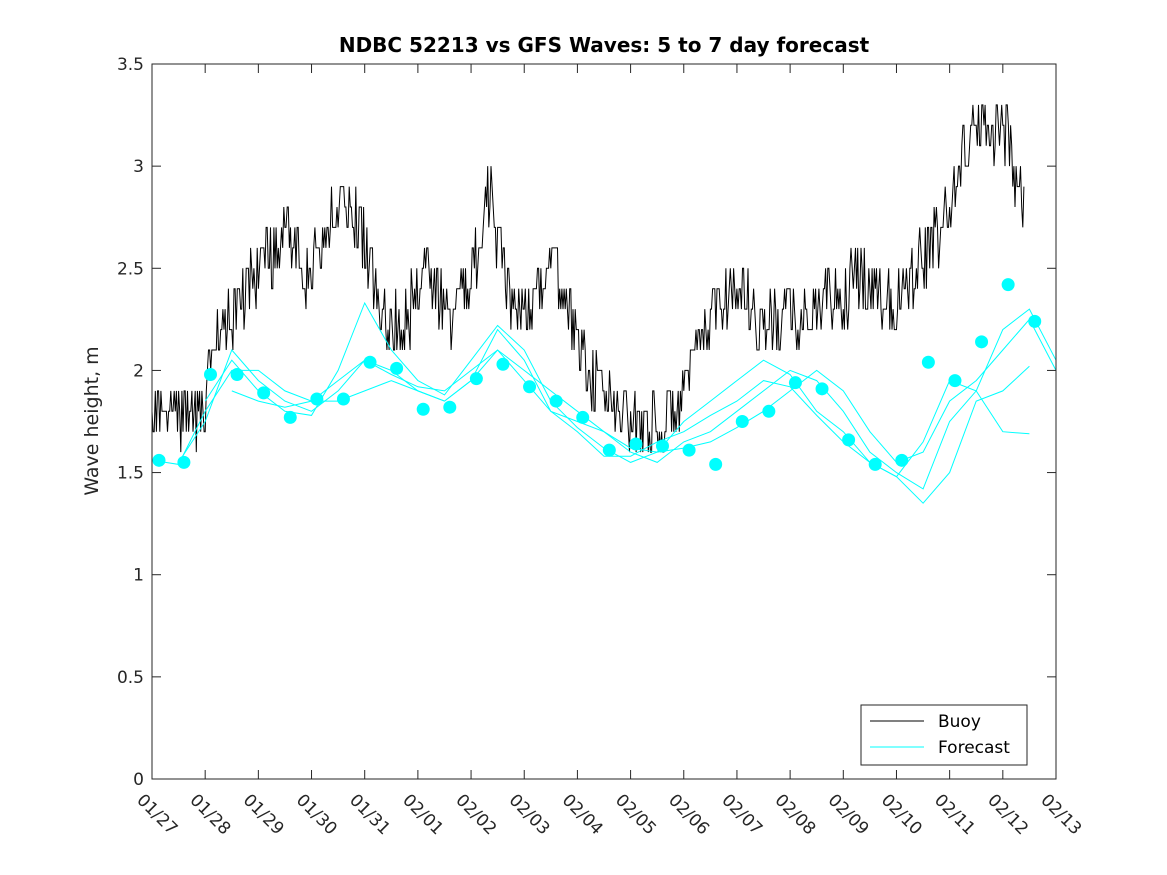 This screenshot has width=1167, height=875. I want to click on legend-box, so click(944, 735).